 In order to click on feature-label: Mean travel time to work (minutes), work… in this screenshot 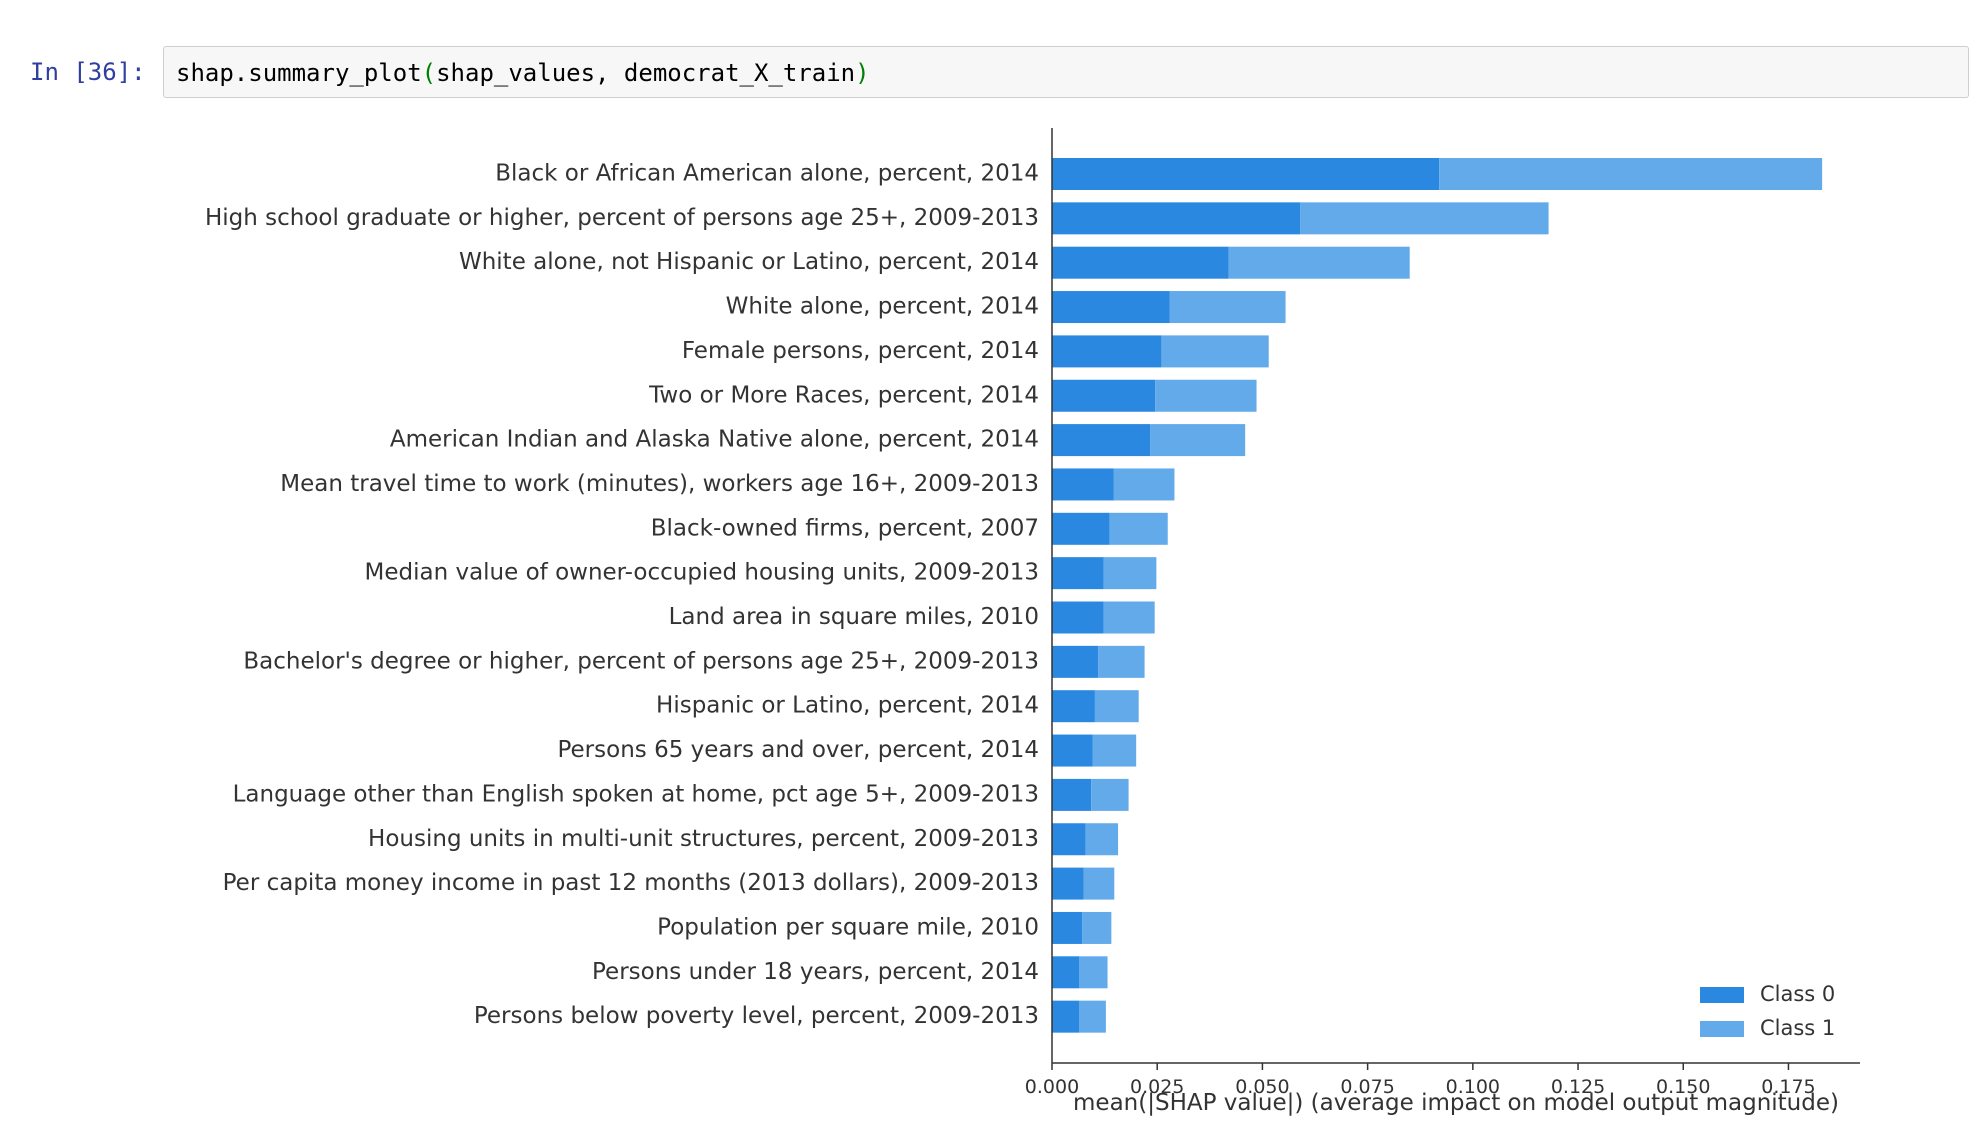, I will do `click(659, 484)`.